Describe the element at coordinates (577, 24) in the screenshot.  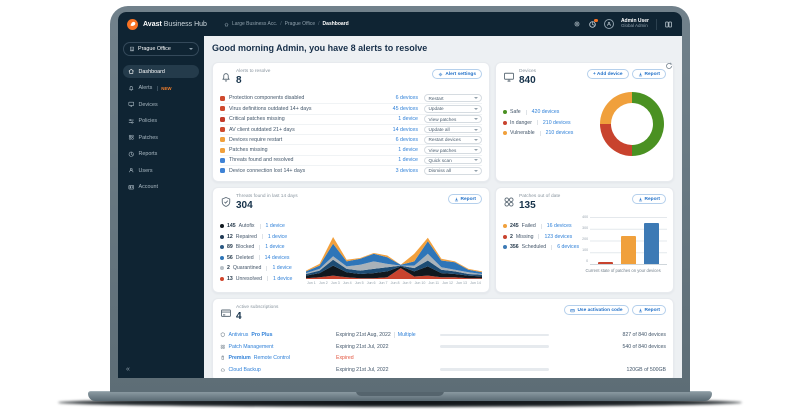
I see `settings-gear-icon` at that location.